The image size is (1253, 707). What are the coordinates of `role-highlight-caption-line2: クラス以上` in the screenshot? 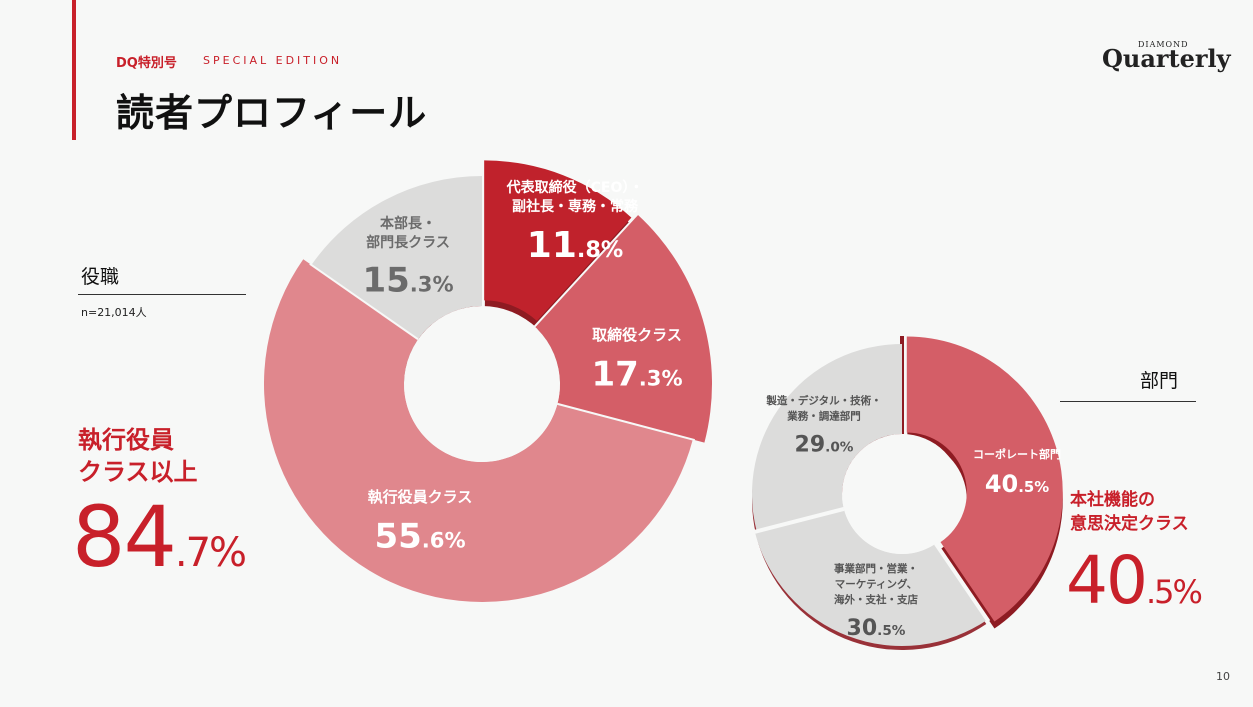 It's located at (138, 472).